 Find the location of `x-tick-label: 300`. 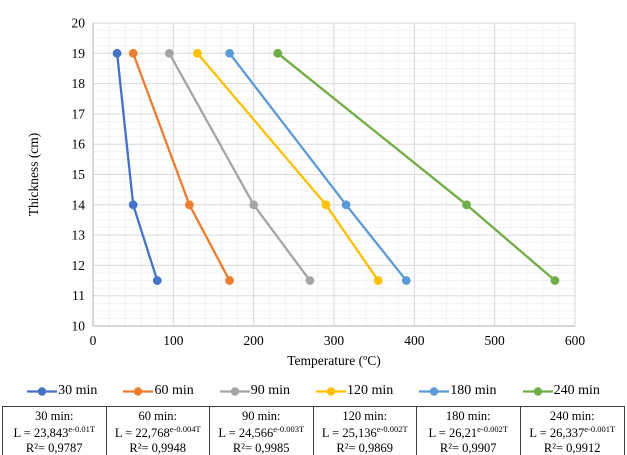

x-tick-label: 300 is located at coordinates (334, 340).